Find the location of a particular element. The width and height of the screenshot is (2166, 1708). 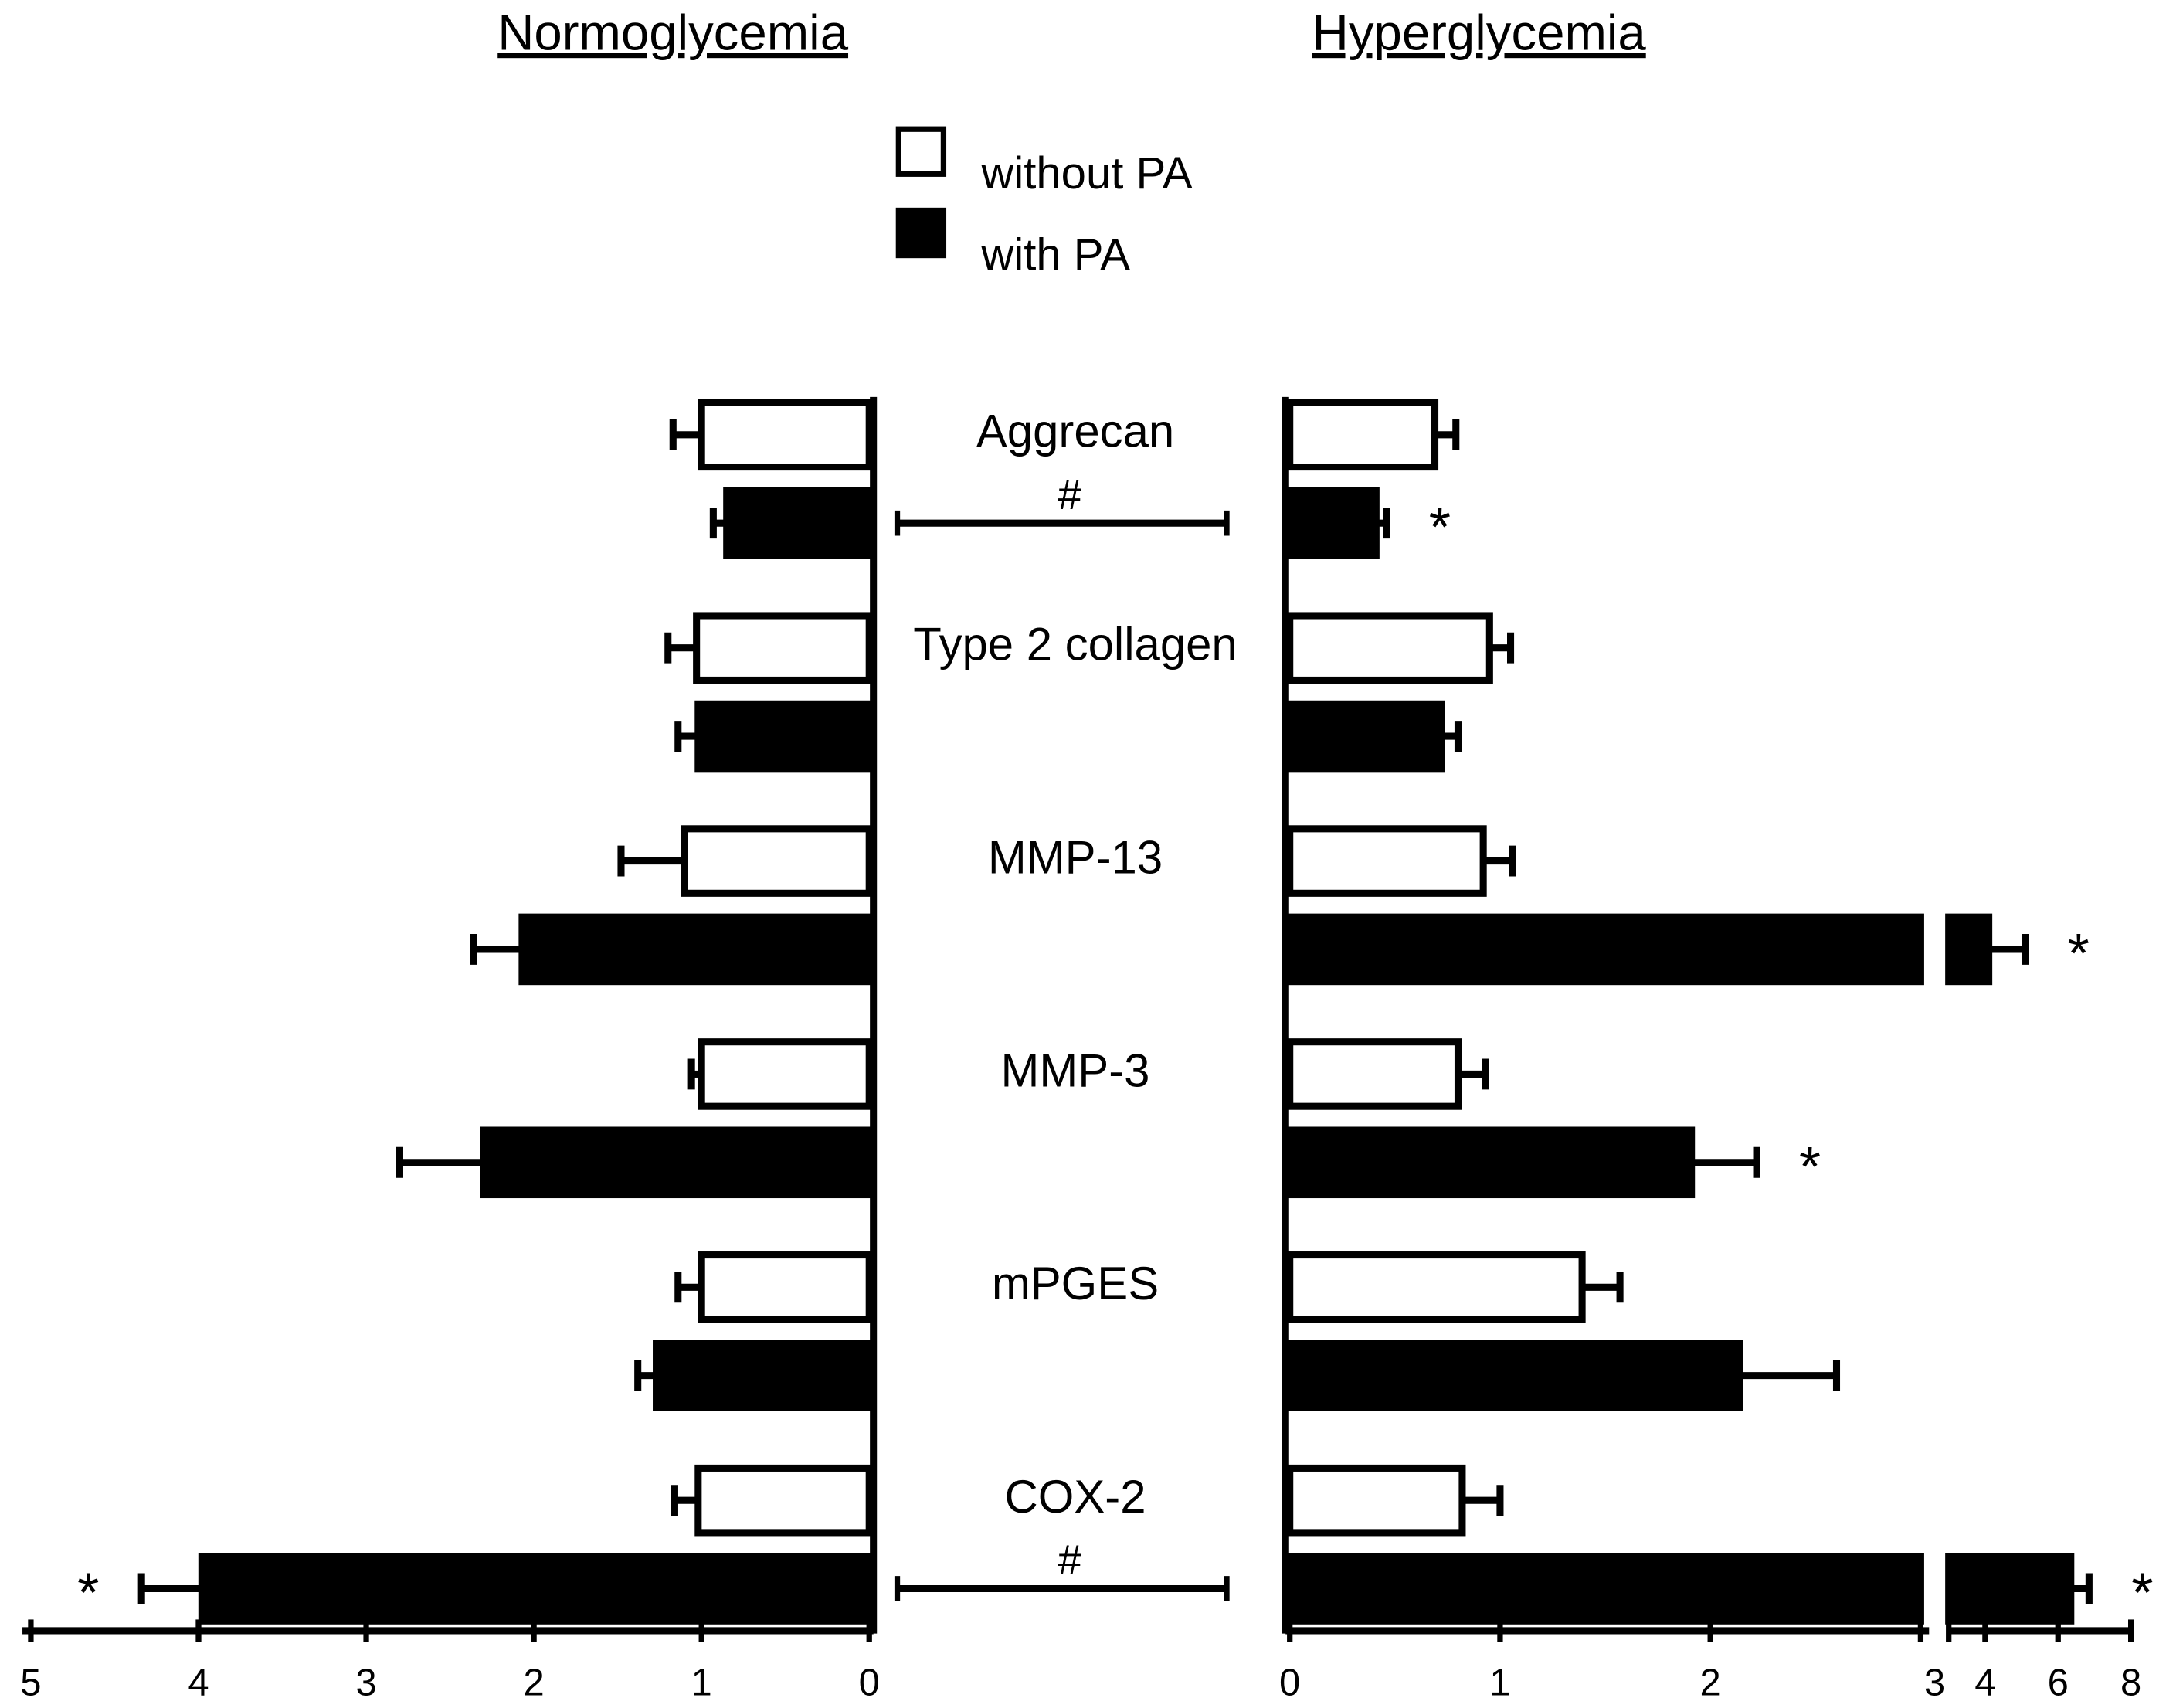

category-label: MMP-13 is located at coordinates (1075, 857).